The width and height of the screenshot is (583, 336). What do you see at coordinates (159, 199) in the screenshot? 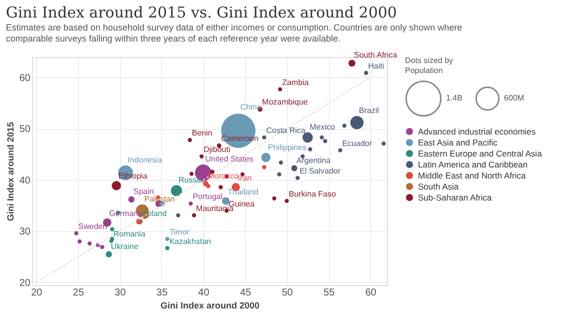
I see `annotation: Pakistan` at bounding box center [159, 199].